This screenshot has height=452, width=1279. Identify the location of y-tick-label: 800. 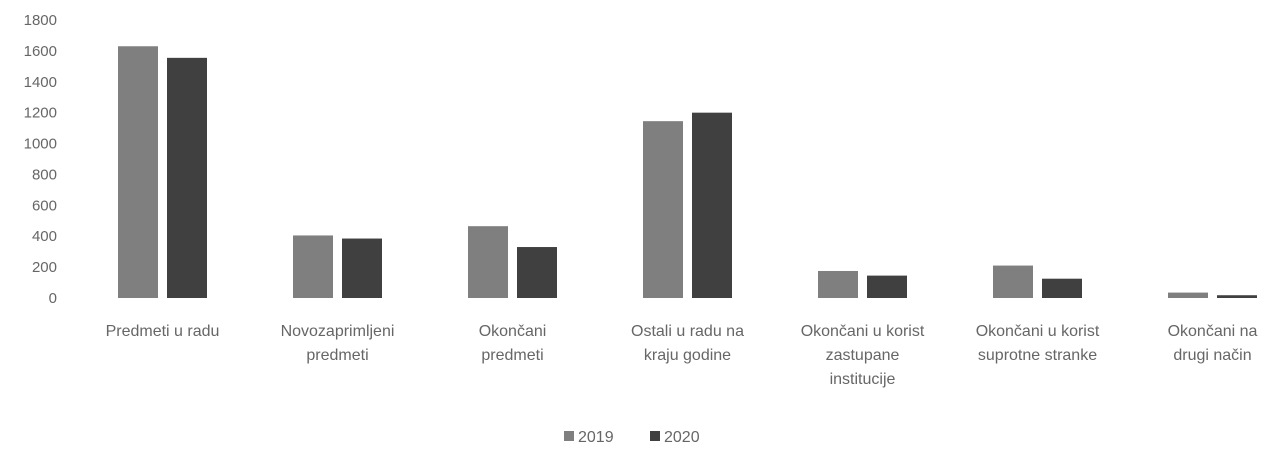
(44, 174).